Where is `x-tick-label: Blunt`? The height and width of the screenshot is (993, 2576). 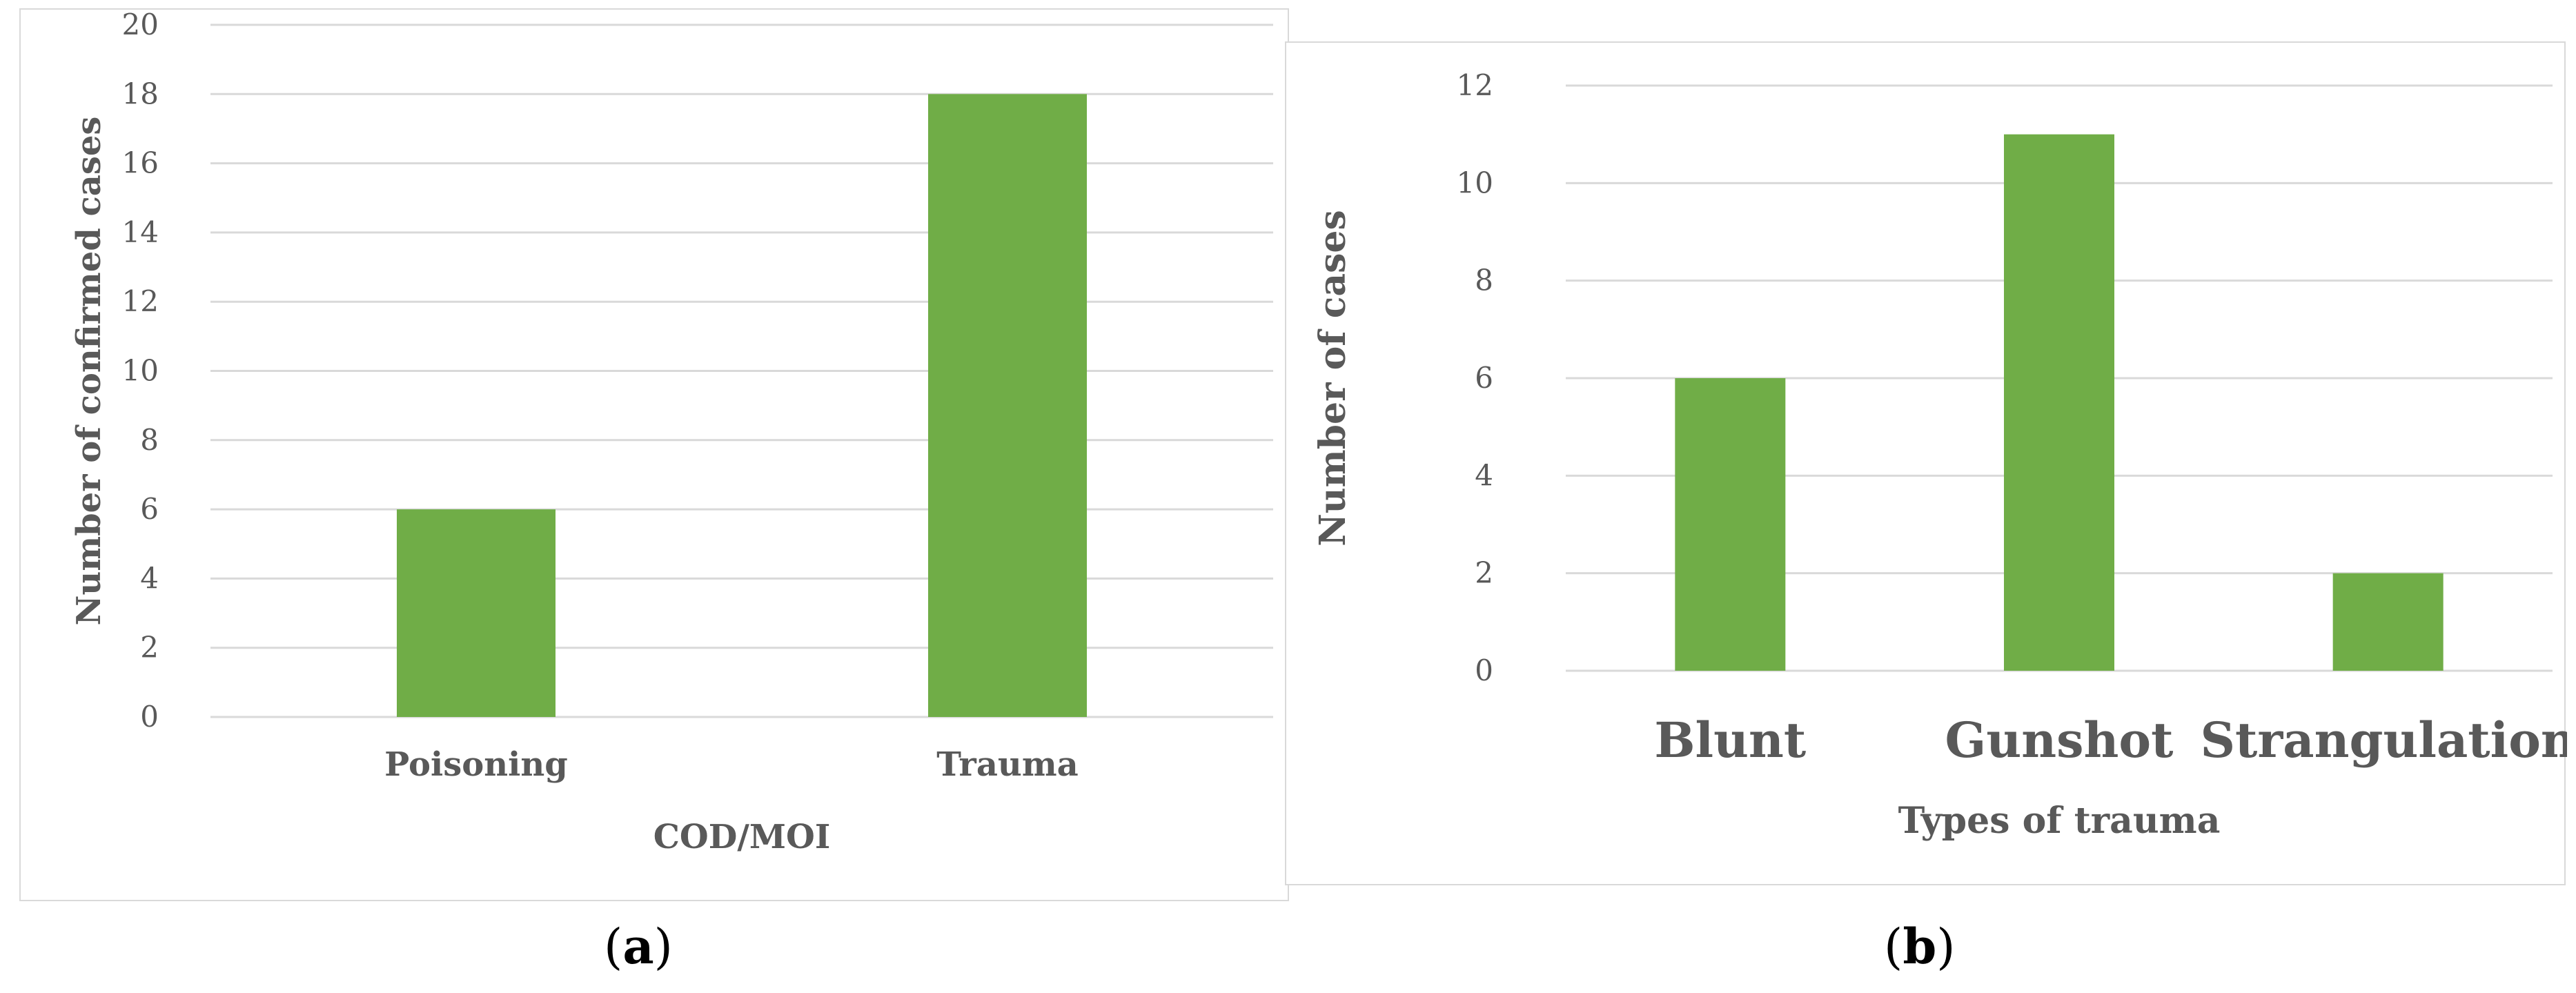 x-tick-label: Blunt is located at coordinates (1730, 740).